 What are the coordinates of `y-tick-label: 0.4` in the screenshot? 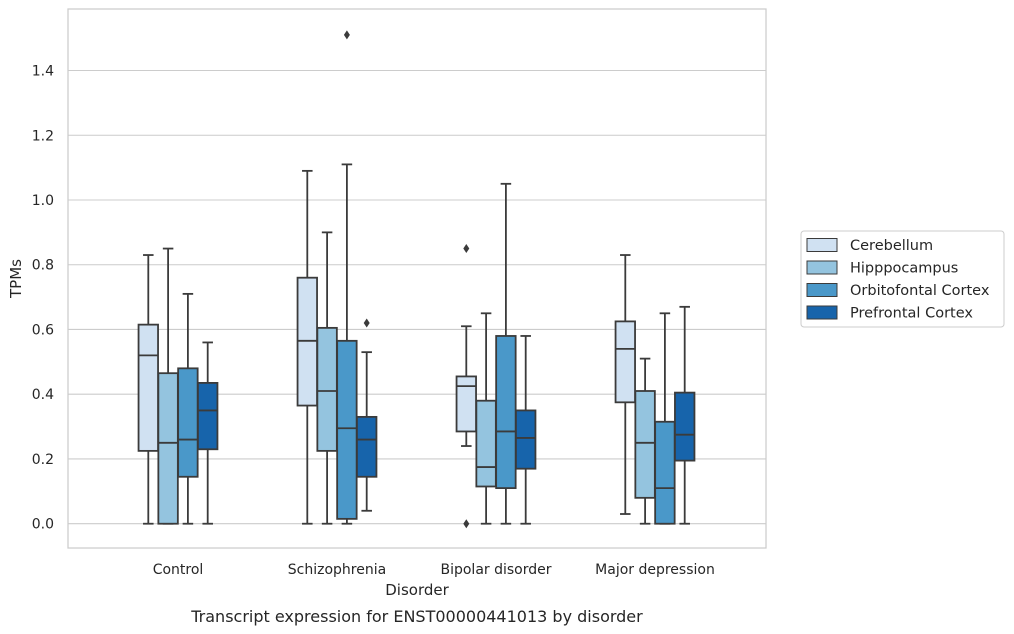 It's located at (43, 395).